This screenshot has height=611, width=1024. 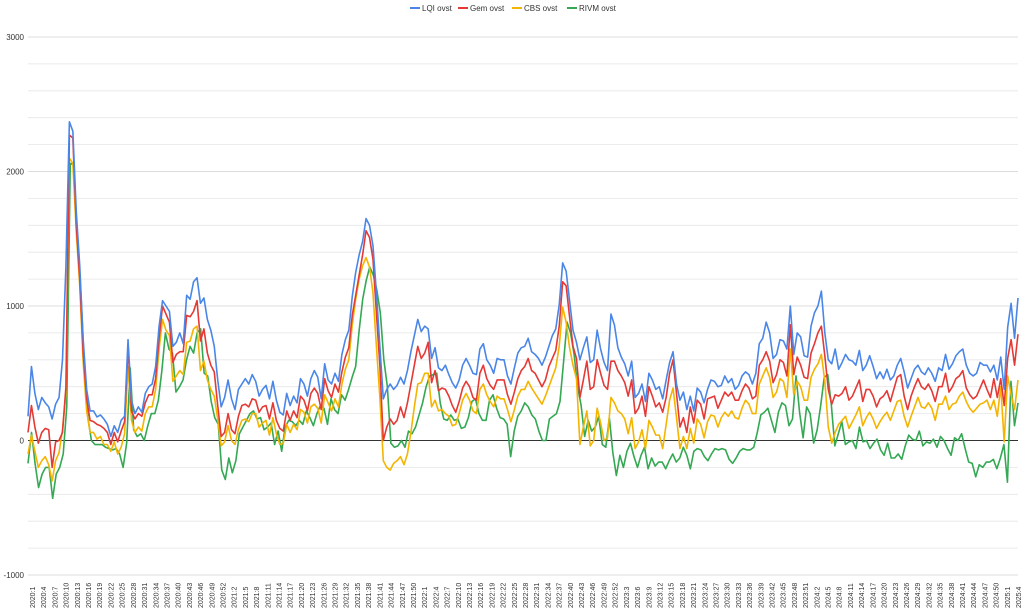 What do you see at coordinates (167, 595) in the screenshot?
I see `x-tick-label: 2020:37` at bounding box center [167, 595].